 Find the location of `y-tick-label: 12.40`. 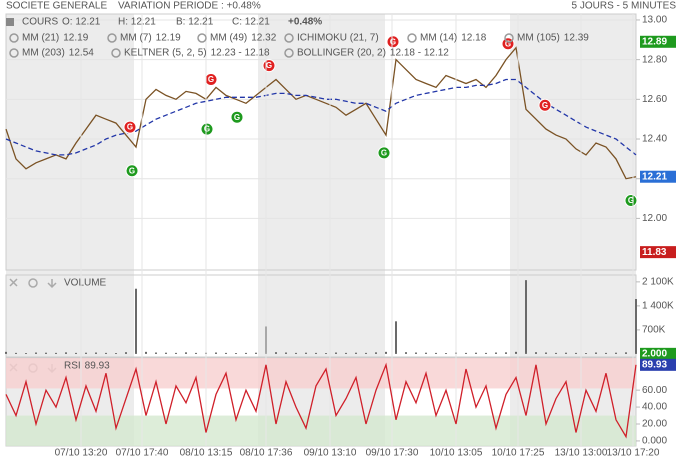

y-tick-label: 12.40 is located at coordinates (654, 139).